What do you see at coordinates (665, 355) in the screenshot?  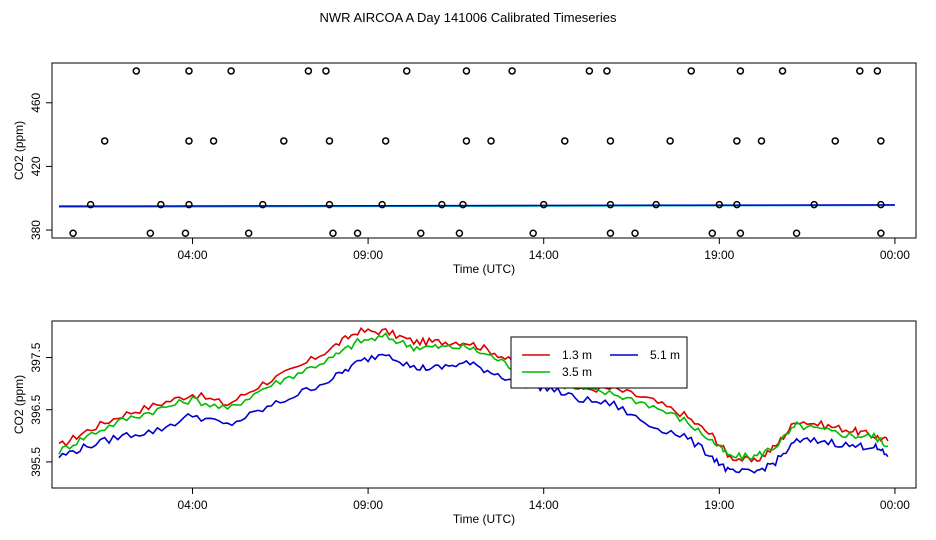 I see `legend-label: 5.1 m` at bounding box center [665, 355].